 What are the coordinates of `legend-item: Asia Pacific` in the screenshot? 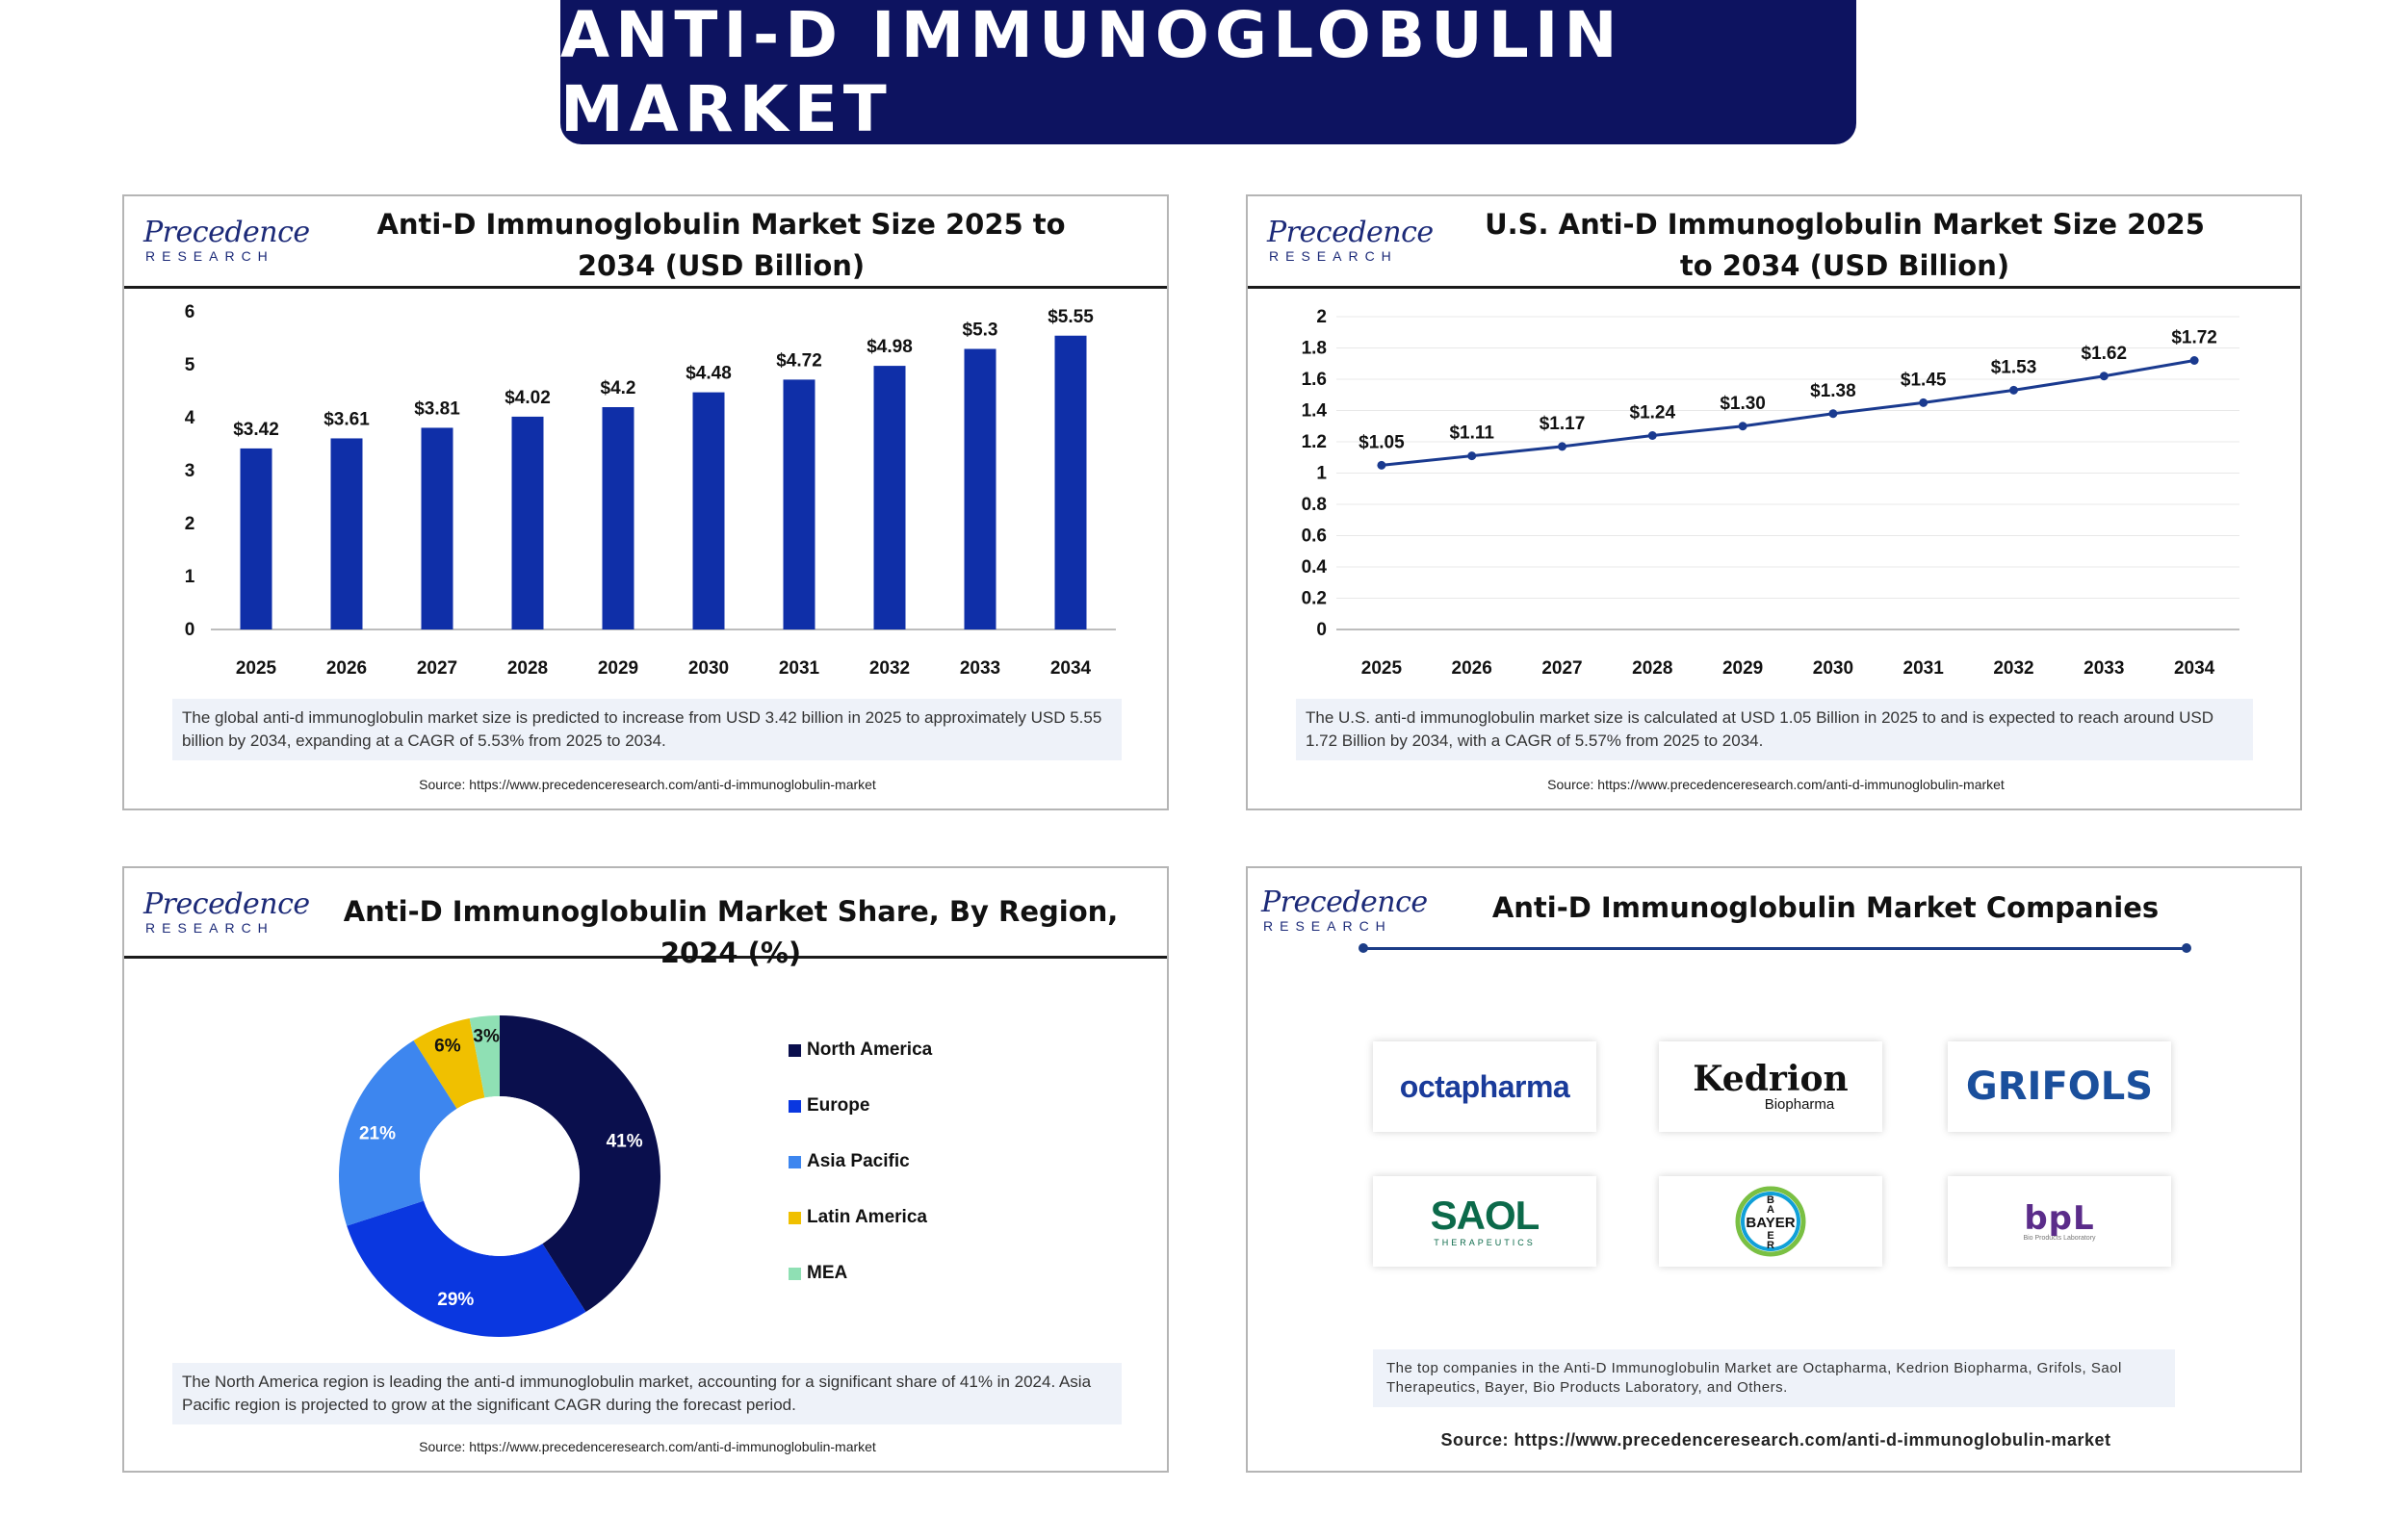 It's located at (860, 1162).